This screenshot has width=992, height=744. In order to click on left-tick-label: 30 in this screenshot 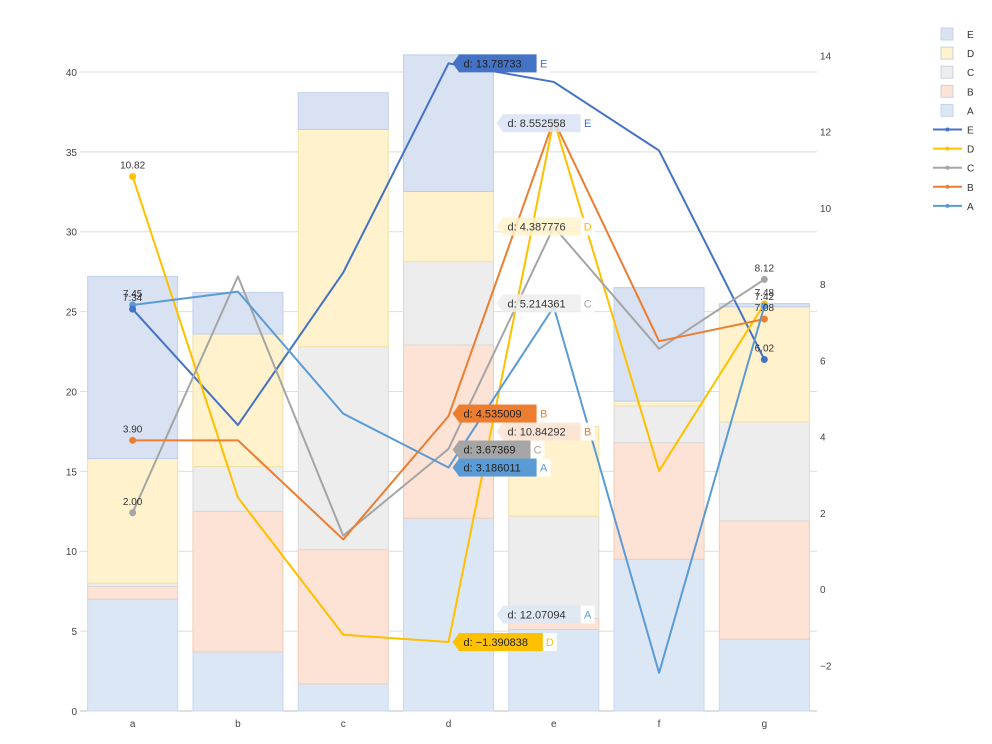, I will do `click(72, 233)`.